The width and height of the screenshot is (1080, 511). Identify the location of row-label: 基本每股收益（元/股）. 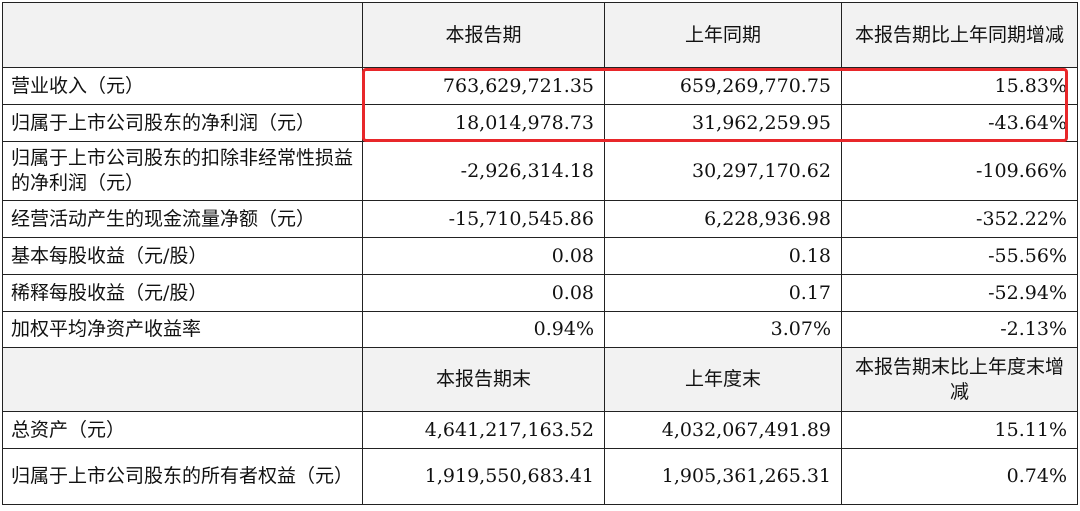
(182, 256).